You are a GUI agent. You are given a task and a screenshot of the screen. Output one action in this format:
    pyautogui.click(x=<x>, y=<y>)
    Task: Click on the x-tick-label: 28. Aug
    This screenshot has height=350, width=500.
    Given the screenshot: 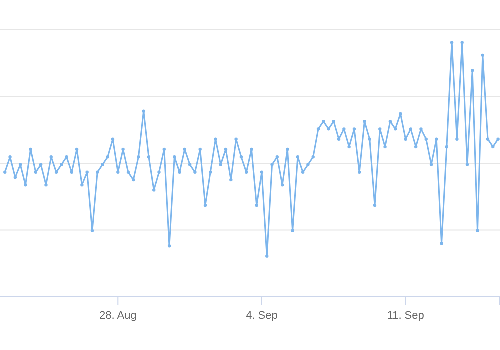 What is the action you would take?
    pyautogui.click(x=118, y=316)
    